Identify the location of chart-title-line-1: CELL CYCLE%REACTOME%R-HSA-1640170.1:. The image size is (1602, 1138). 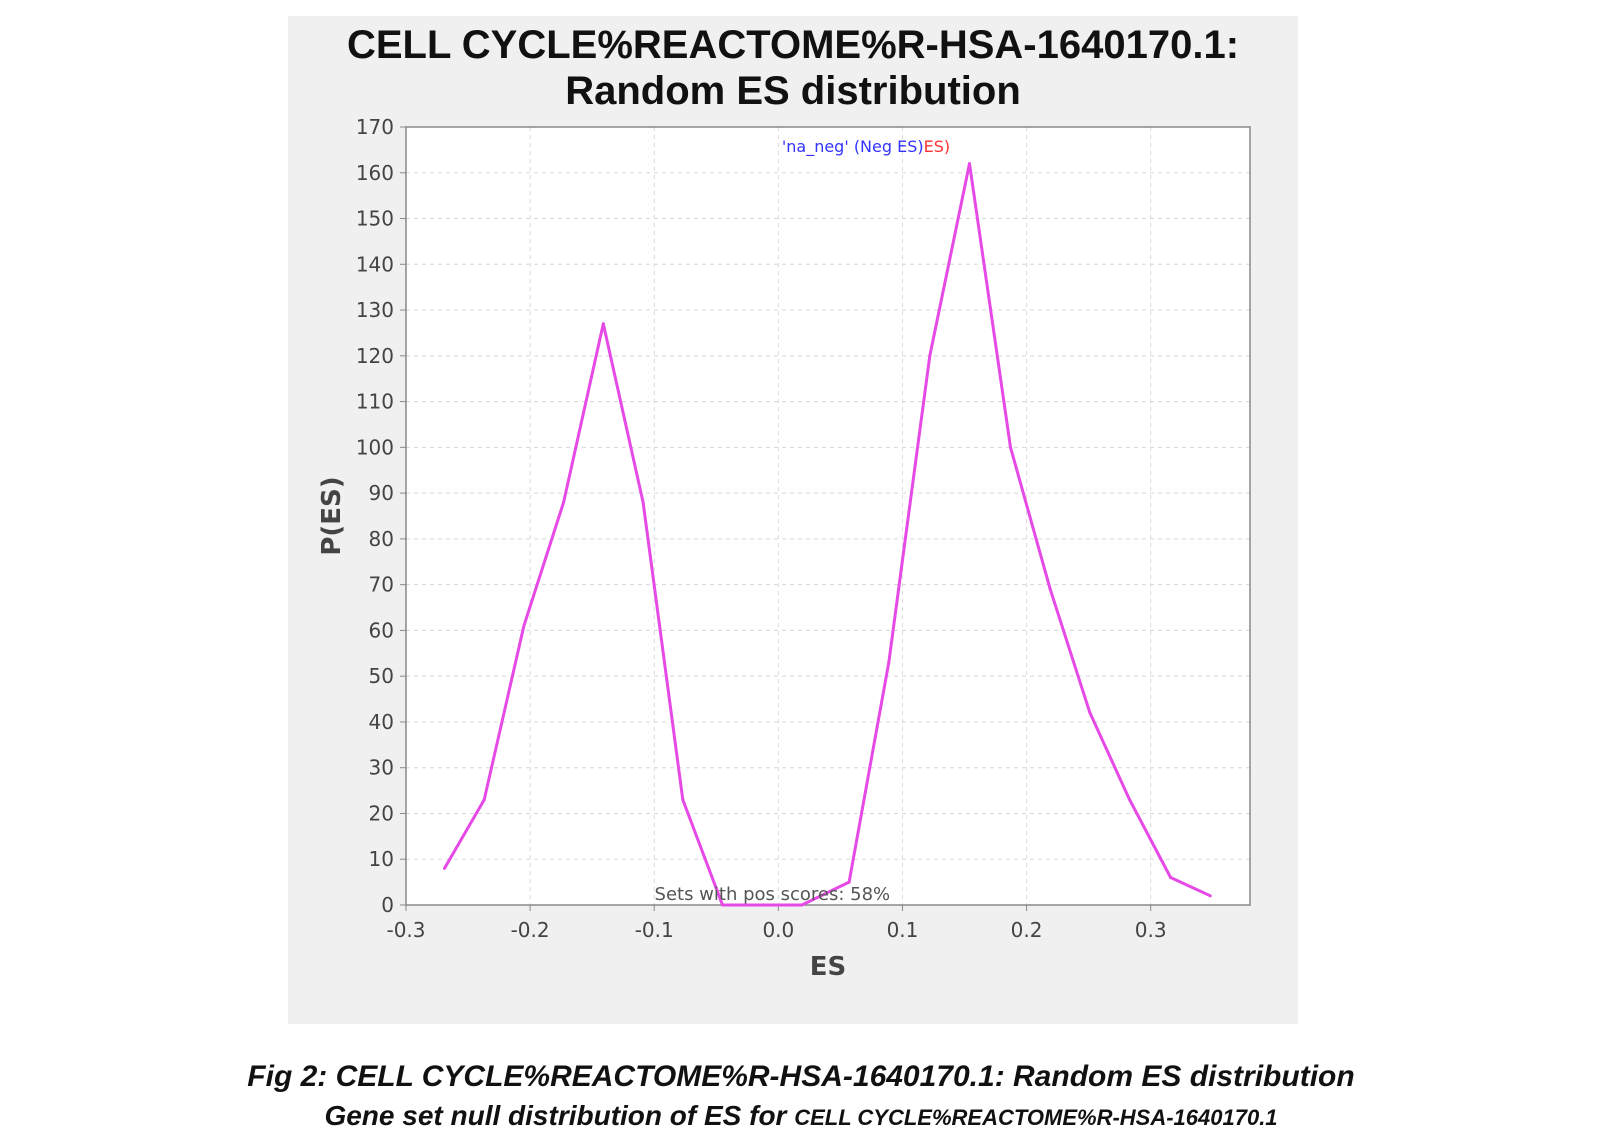
(793, 45).